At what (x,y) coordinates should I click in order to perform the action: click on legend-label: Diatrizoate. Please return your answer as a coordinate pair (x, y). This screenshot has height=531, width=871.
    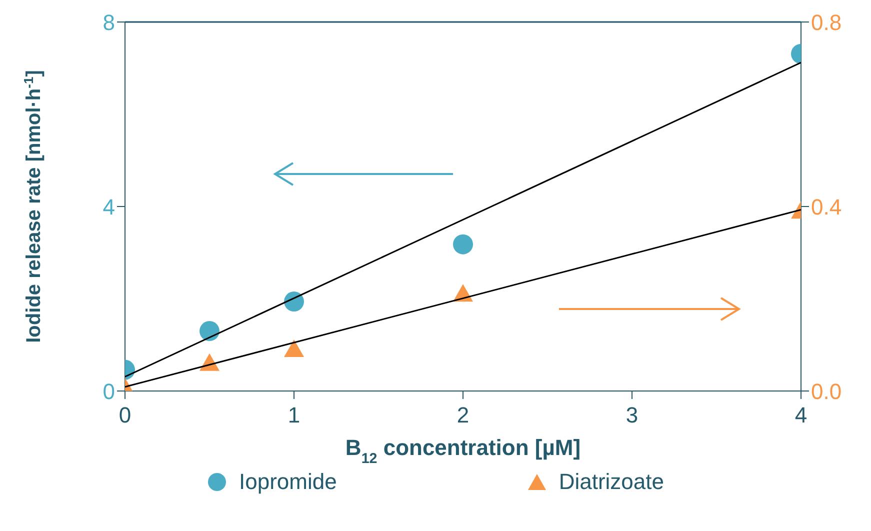
    Looking at the image, I should click on (611, 482).